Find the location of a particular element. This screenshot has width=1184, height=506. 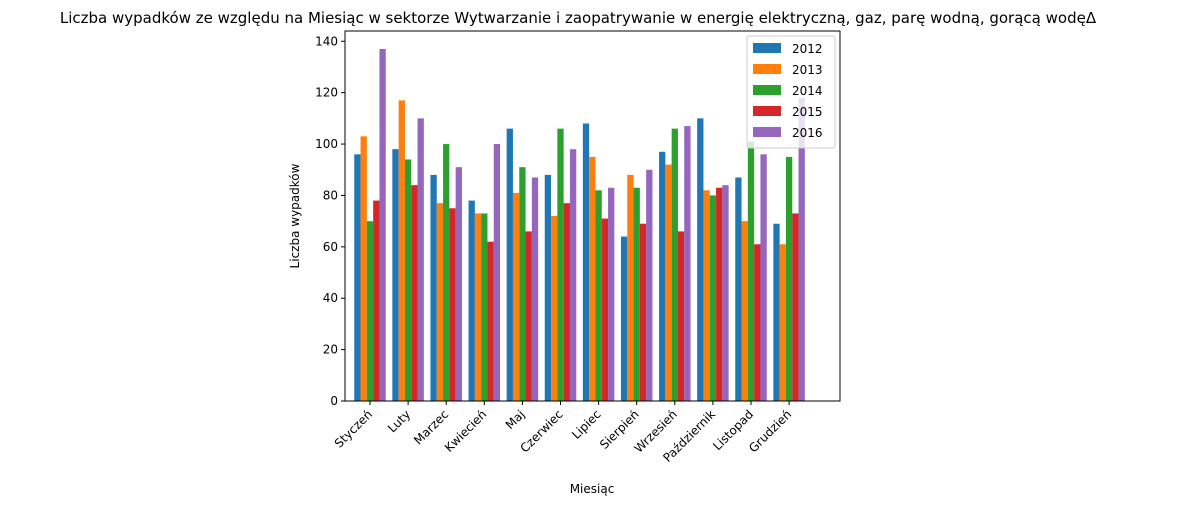

bar-2014-Styczeń is located at coordinates (370, 311).